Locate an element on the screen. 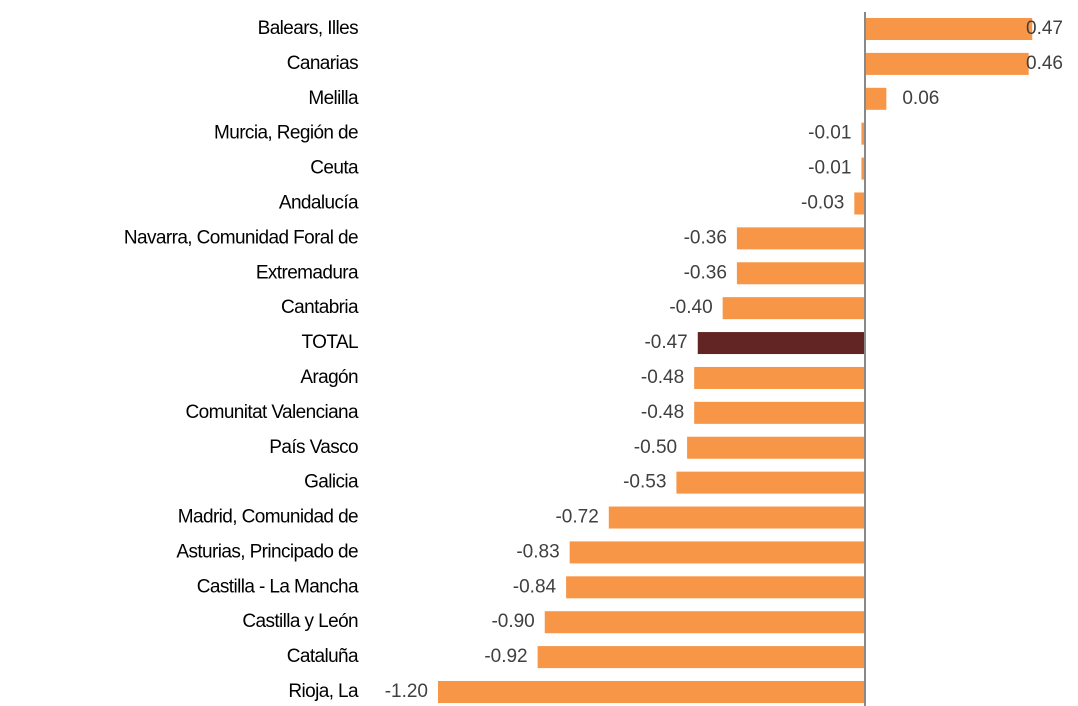 The width and height of the screenshot is (1078, 706). value-label: 0.46 is located at coordinates (1044, 63).